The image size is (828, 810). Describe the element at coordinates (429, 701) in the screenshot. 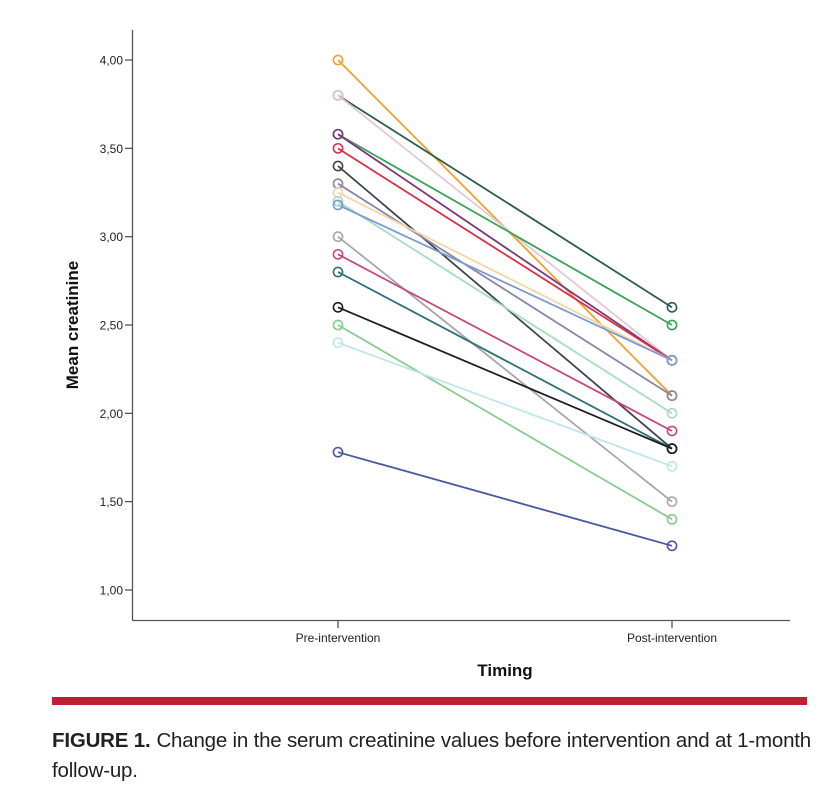

I see `caption-divider` at that location.